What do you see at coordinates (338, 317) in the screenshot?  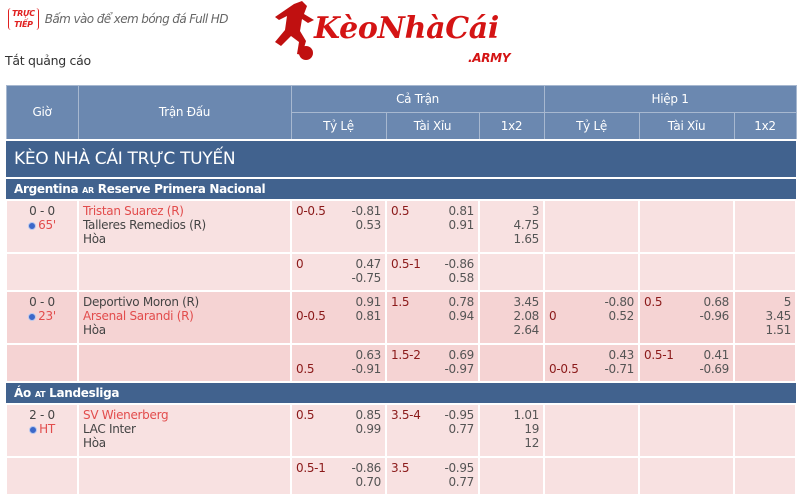 I see `ft-handicap-cell: 0-0.5 0.91 0.81` at bounding box center [338, 317].